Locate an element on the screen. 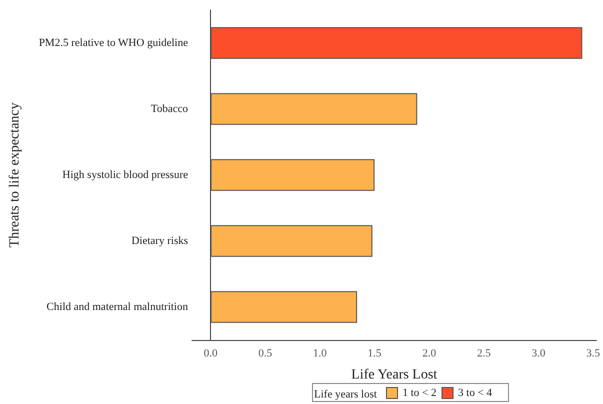 This screenshot has width=603, height=404. y-axis-title: Threats to life expectancy is located at coordinates (15, 175).